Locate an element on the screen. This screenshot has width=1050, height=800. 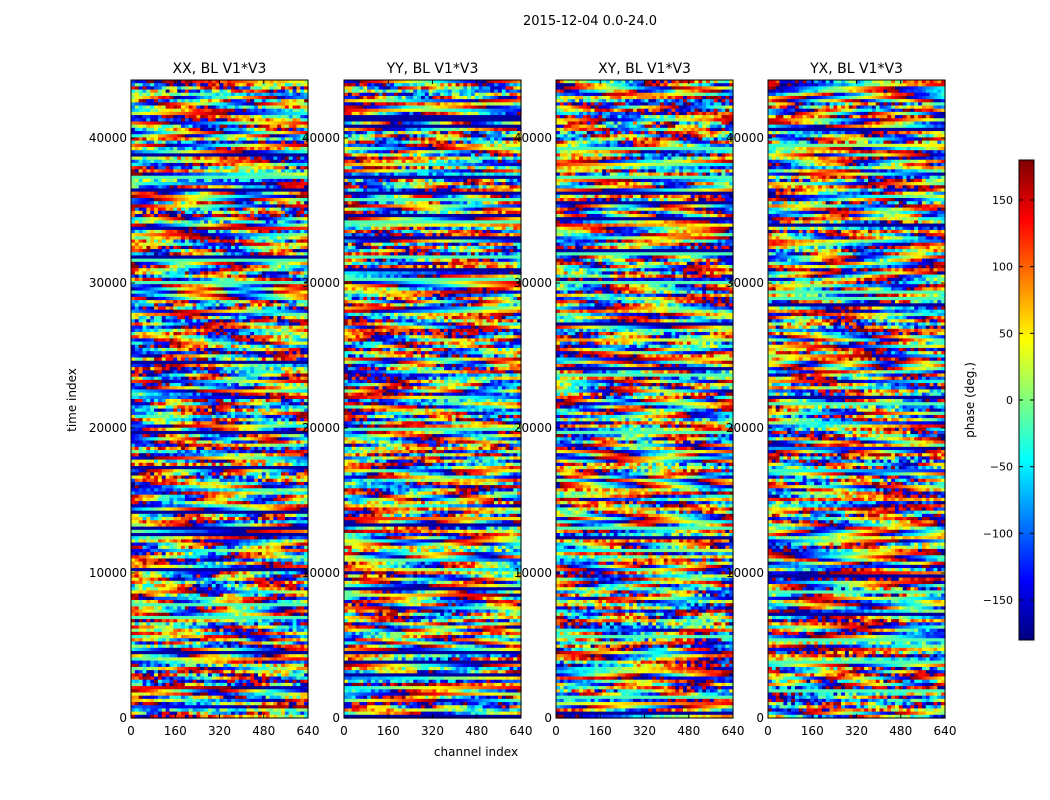
colorbar-tick-label: 150 is located at coordinates (1002, 200).